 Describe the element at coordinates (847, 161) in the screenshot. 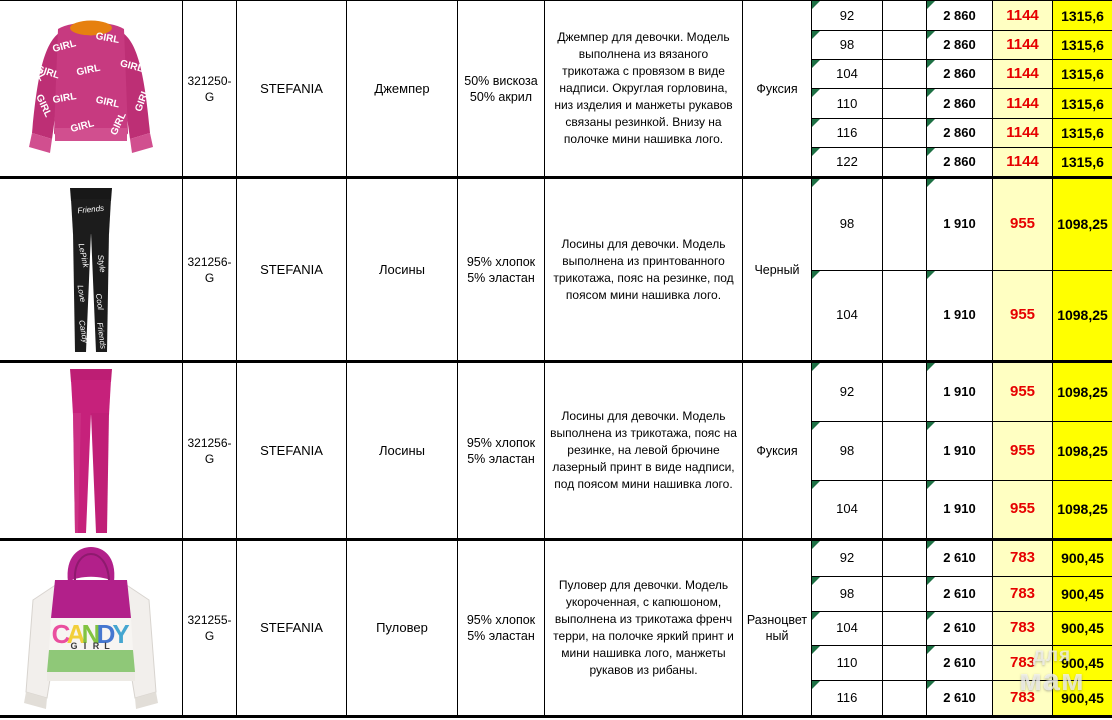

I see `size-cell: 122` at that location.